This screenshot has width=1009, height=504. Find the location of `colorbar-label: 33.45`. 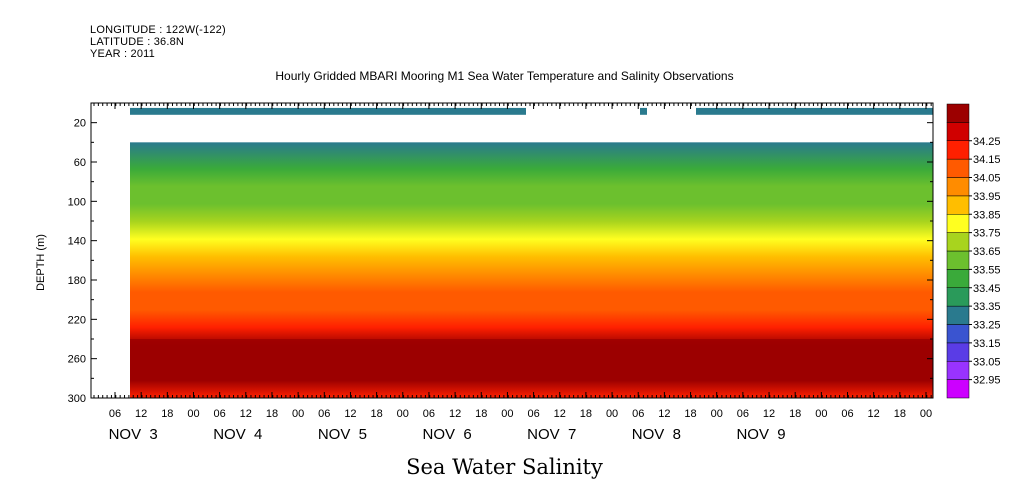

colorbar-label: 33.45 is located at coordinates (987, 289).